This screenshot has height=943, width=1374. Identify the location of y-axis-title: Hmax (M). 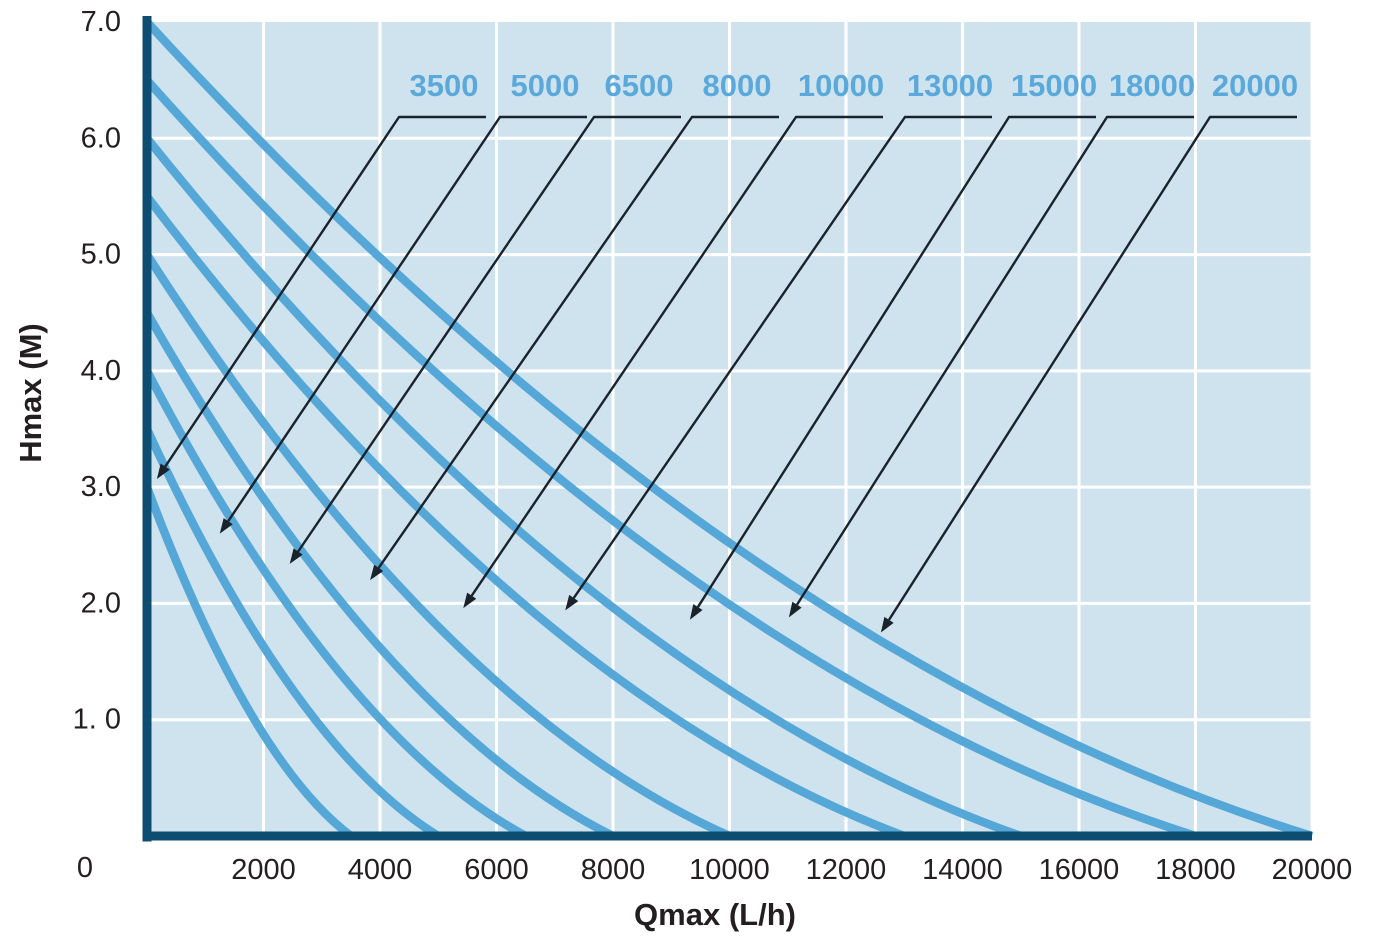
(30, 393).